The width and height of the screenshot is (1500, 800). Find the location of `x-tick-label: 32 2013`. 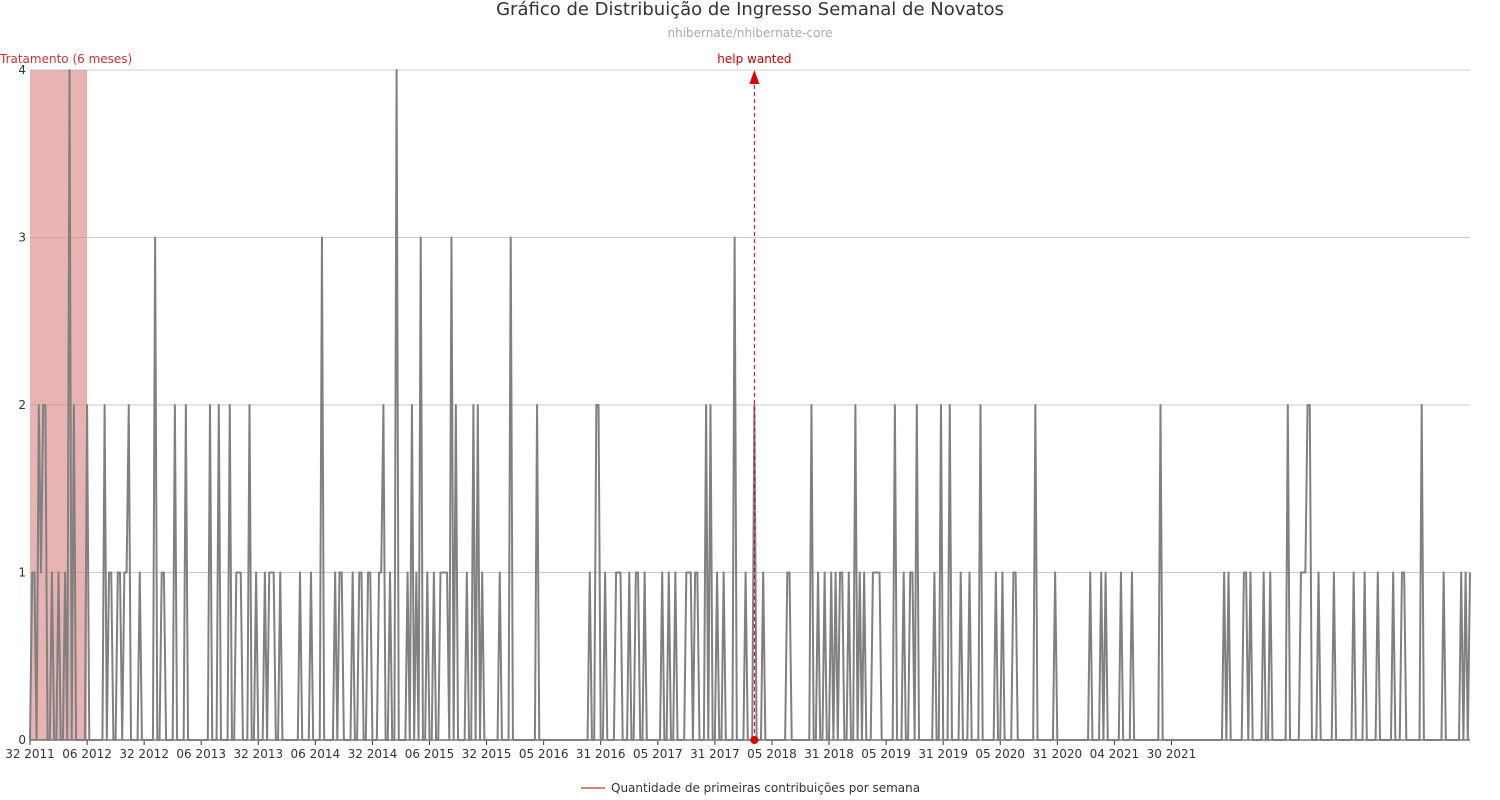

x-tick-label: 32 2013 is located at coordinates (258, 754).